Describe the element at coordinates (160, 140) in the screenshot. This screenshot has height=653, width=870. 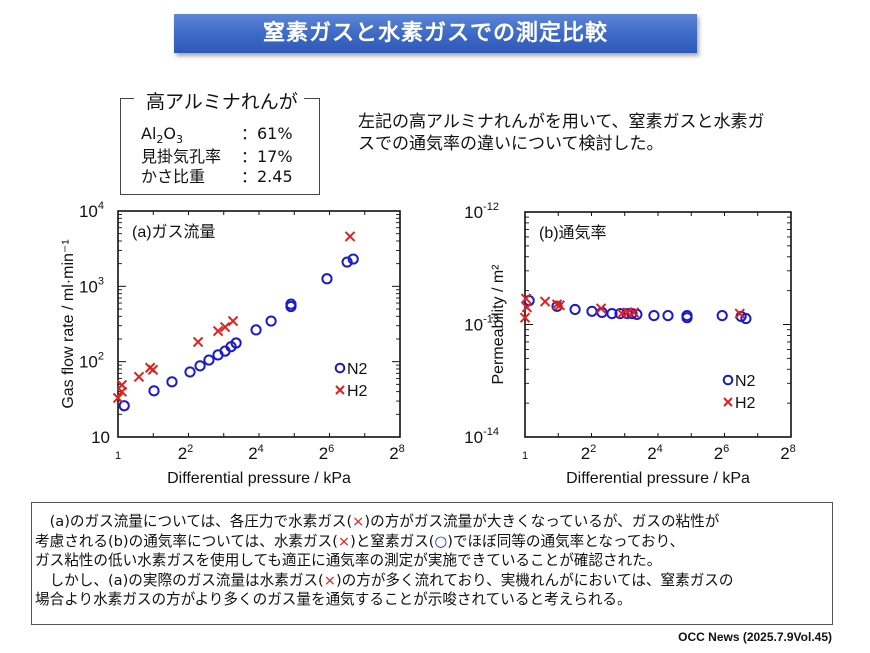
I see `spec-subscript: 2` at that location.